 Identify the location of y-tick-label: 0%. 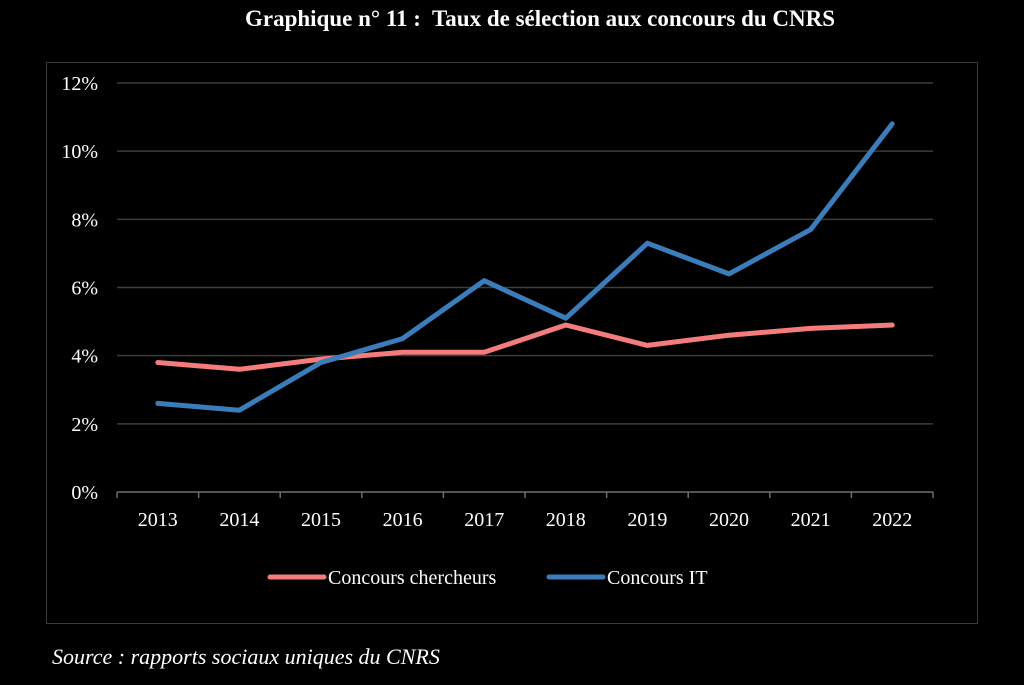
(84, 493).